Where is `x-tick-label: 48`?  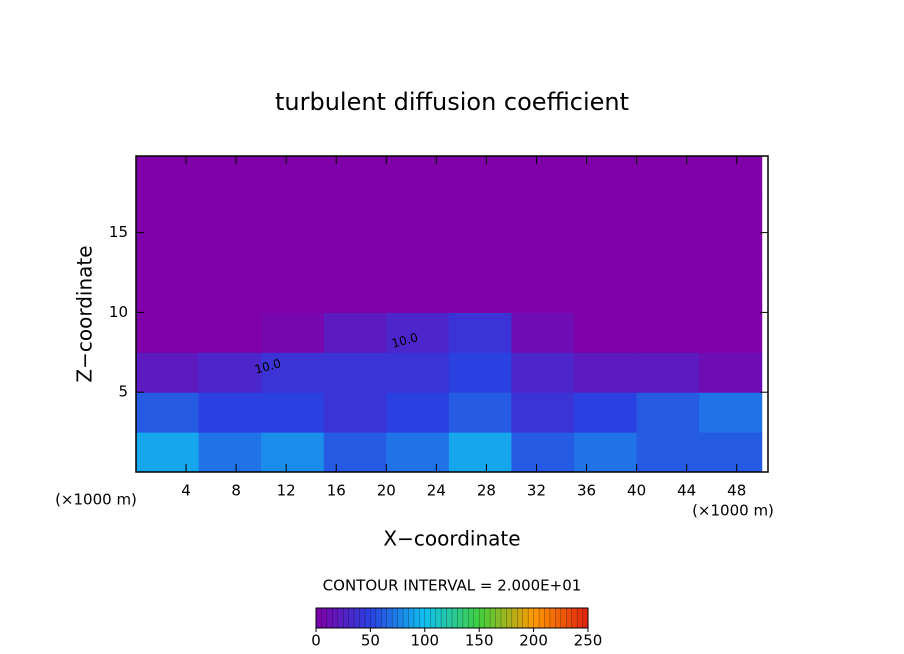 x-tick-label: 48 is located at coordinates (736, 491).